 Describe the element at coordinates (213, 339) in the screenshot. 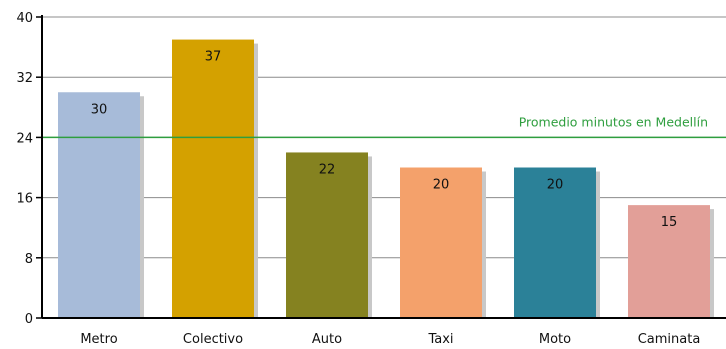

I see `category-label: Colectivo` at that location.